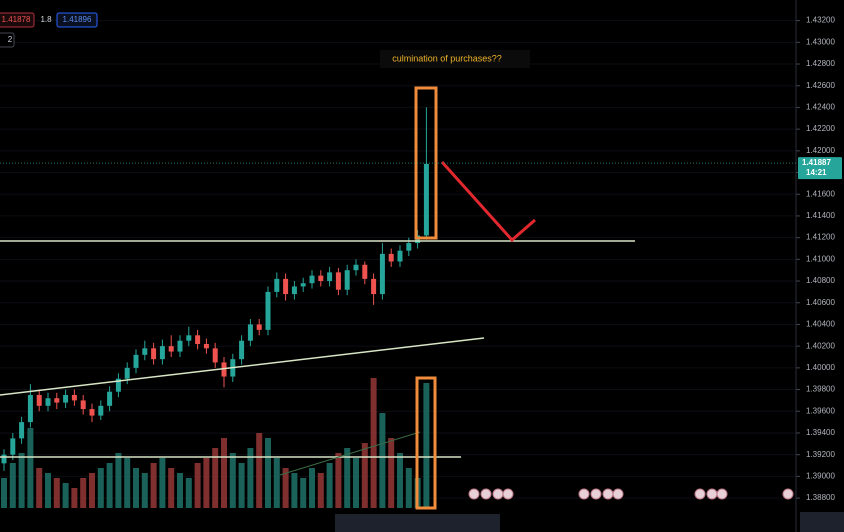 The image size is (844, 532). I want to click on sell-button, so click(17, 20).